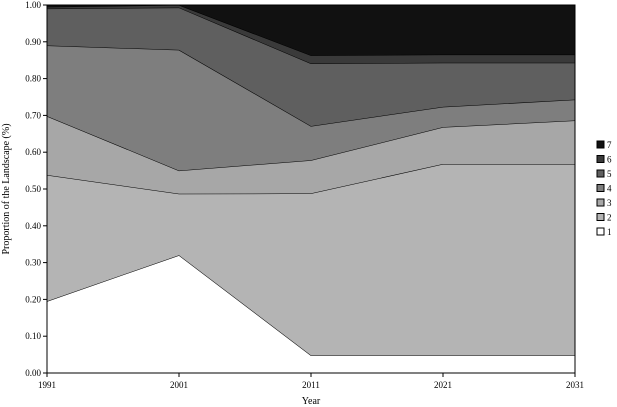 This screenshot has height=407, width=617. What do you see at coordinates (33, 42) in the screenshot?
I see `y-tick-label: 0.90` at bounding box center [33, 42].